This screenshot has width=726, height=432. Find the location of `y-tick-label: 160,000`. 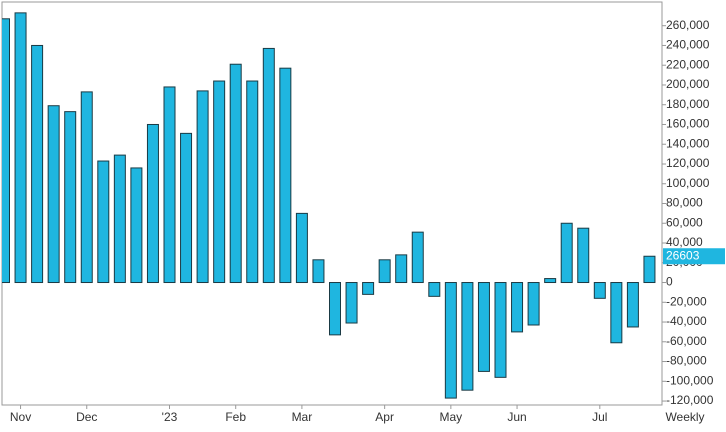

y-tick-label: 160,000 is located at coordinates (688, 124).